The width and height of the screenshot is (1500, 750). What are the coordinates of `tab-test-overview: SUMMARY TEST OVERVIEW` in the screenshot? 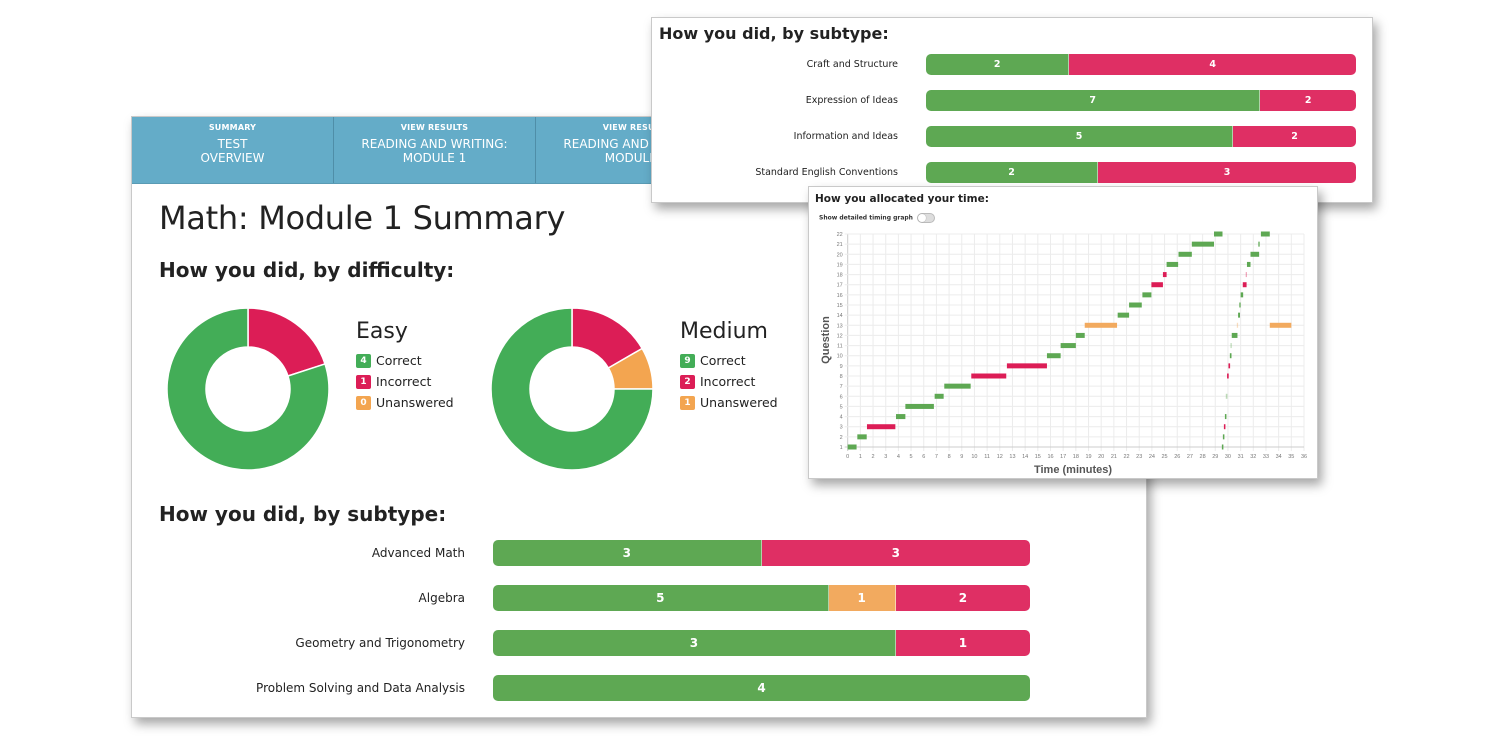 It's located at (233, 150).